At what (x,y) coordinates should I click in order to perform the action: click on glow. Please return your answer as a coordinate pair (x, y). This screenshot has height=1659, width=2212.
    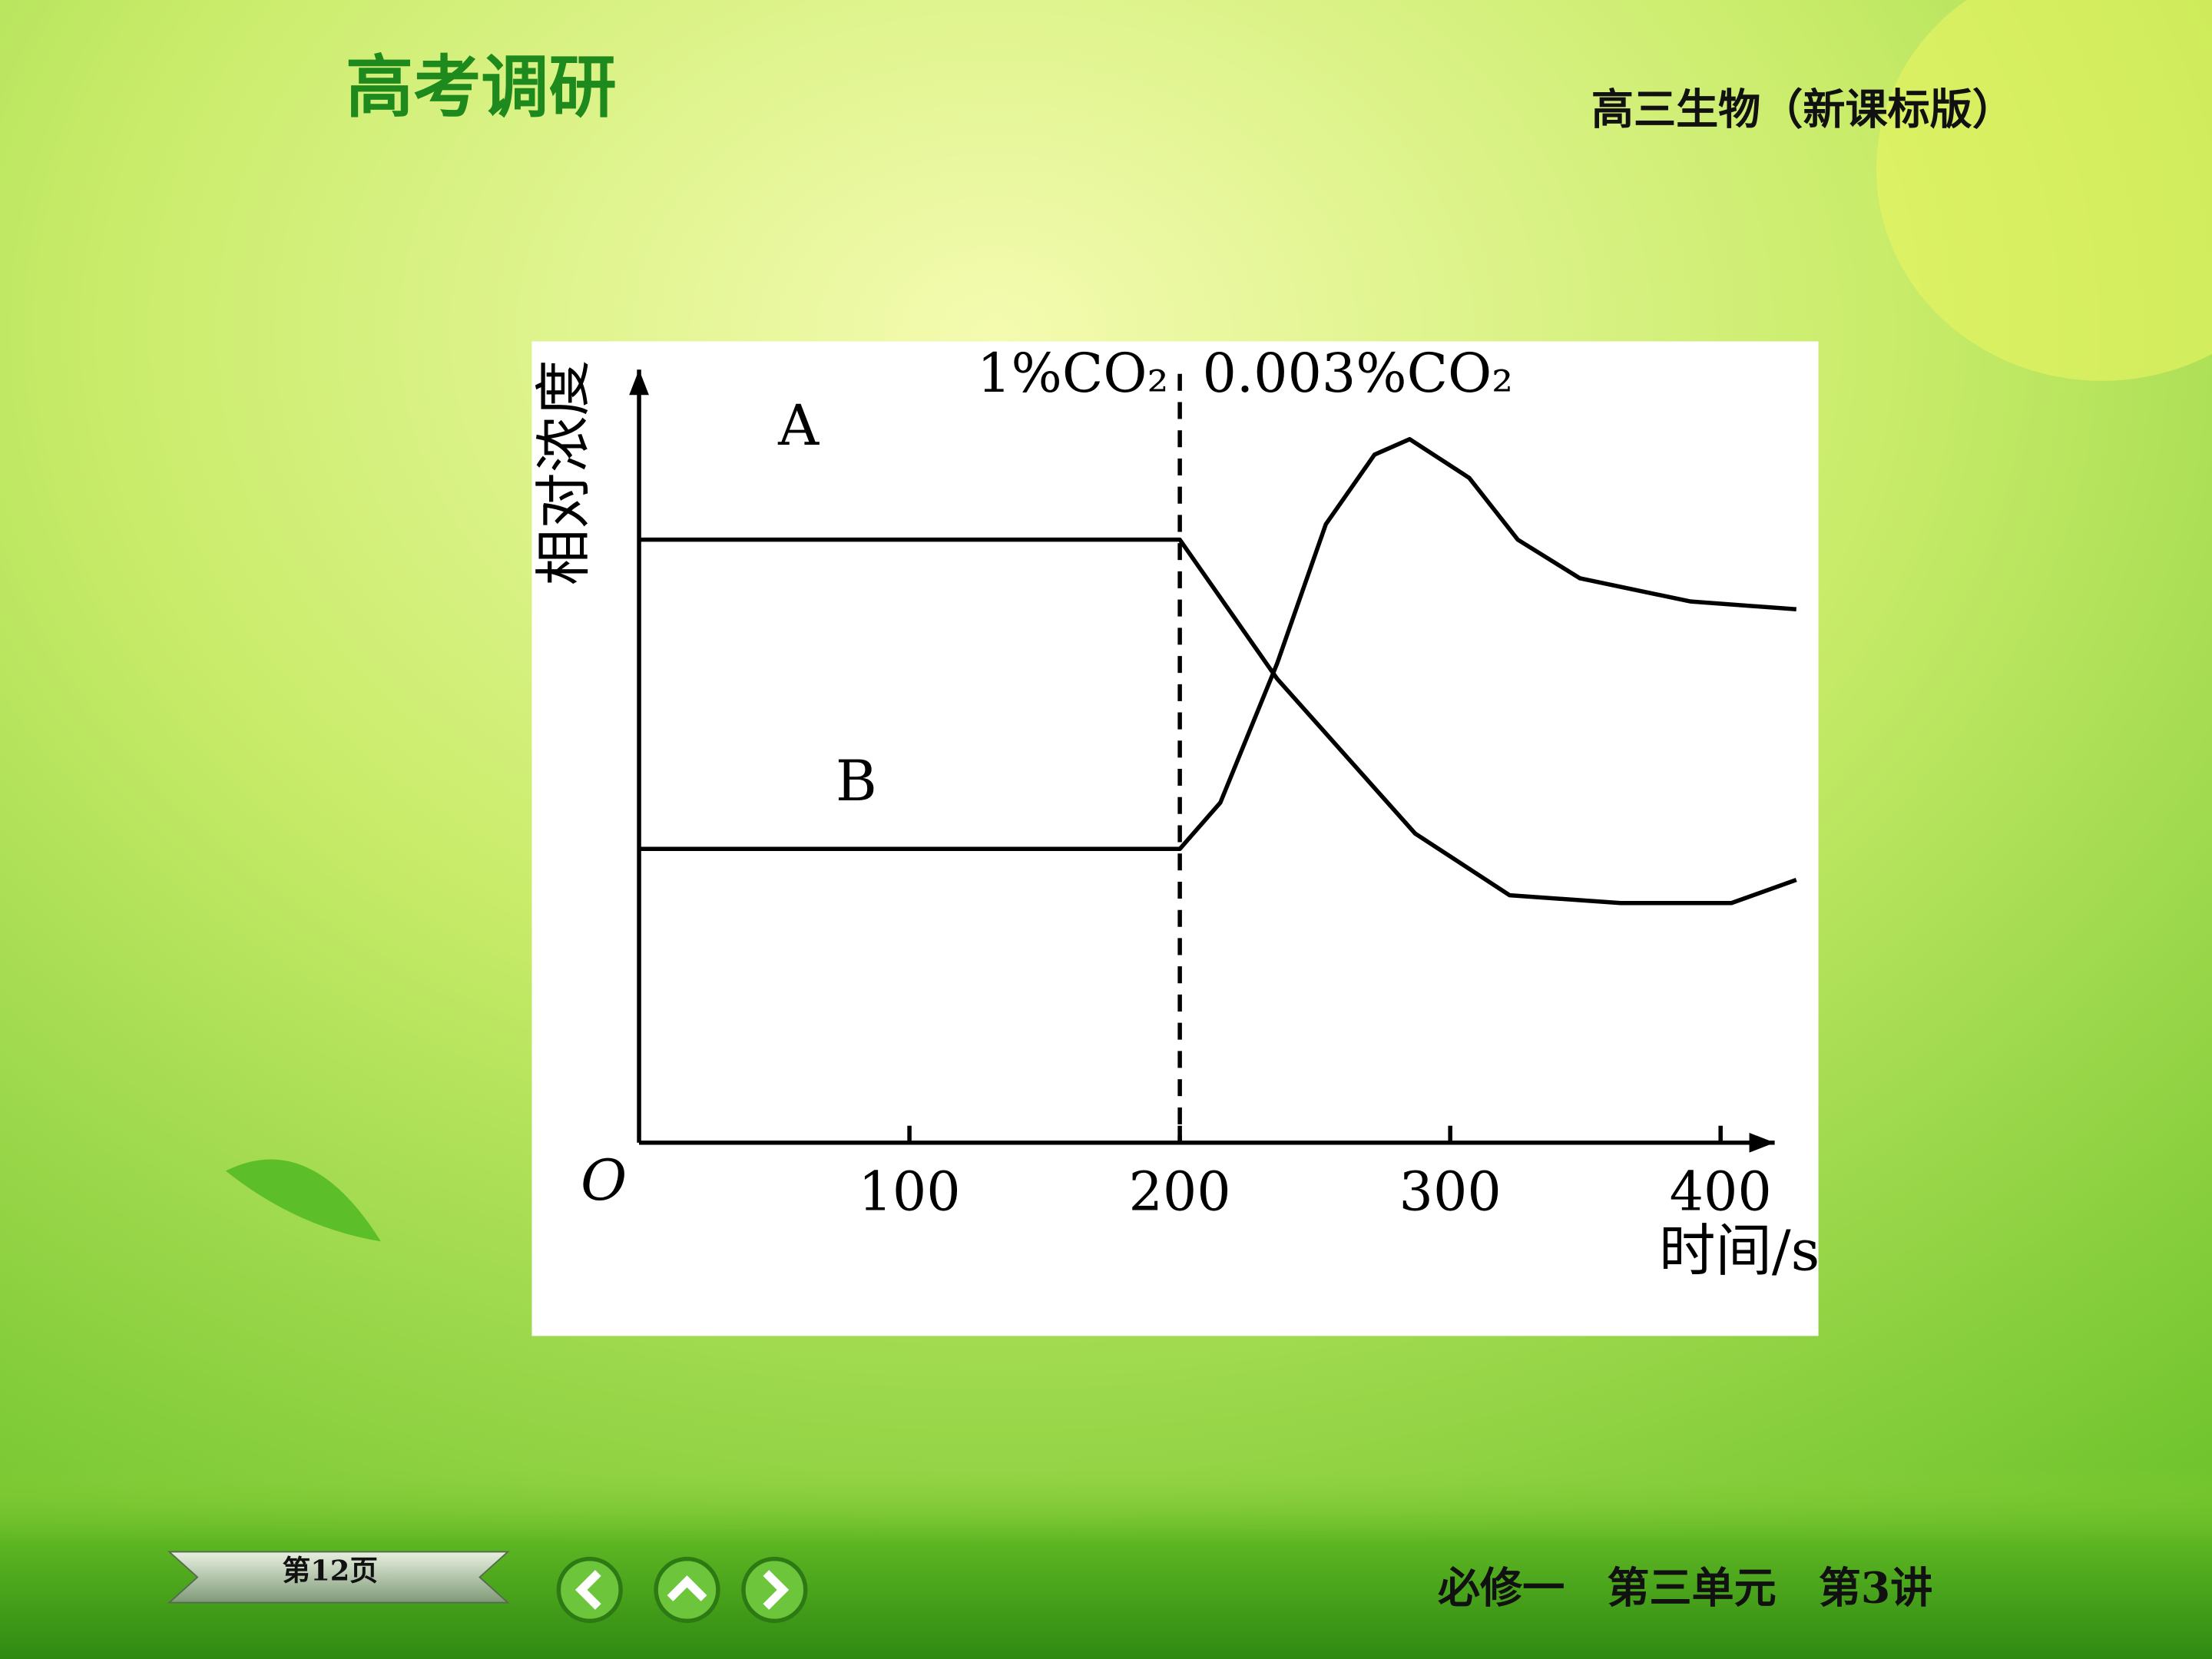
    Looking at the image, I should click on (2044, 191).